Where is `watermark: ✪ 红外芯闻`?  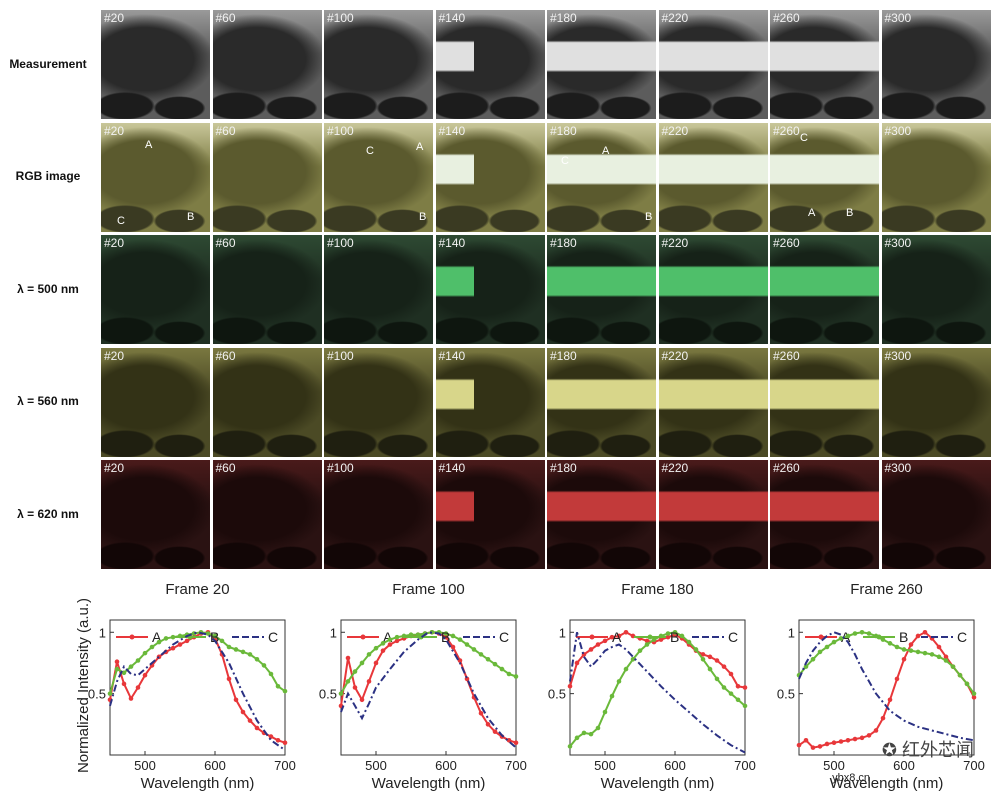
watermark: ✪ 红外芯闻 is located at coordinates (928, 749).